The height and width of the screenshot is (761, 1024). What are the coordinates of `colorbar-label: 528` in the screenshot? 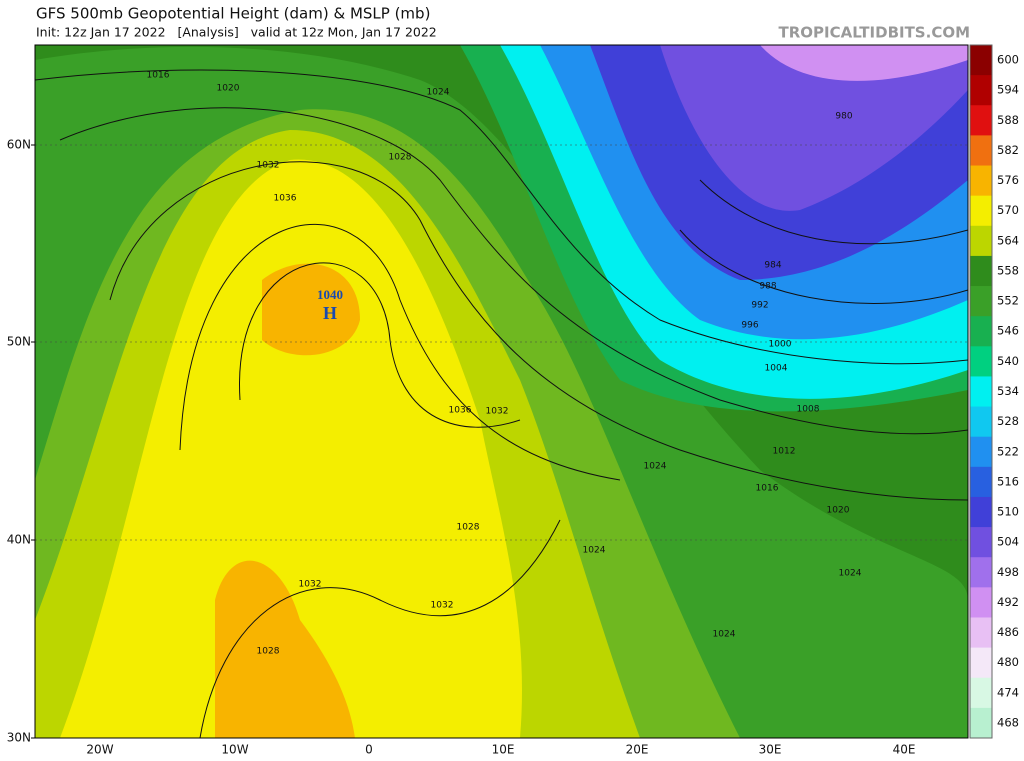 It's located at (1008, 421).